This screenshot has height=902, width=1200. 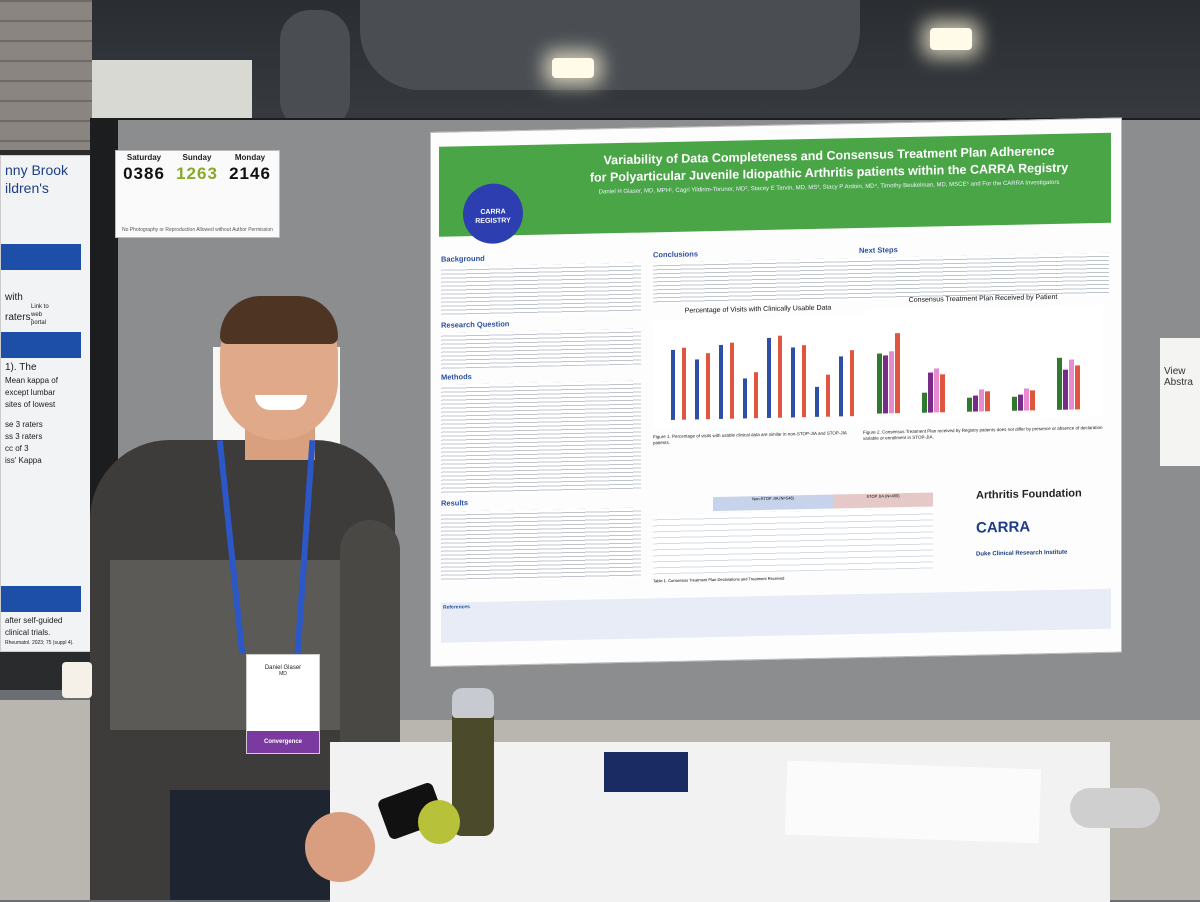 I want to click on left-poster-text: ss 3 raters, so click(x=24, y=436).